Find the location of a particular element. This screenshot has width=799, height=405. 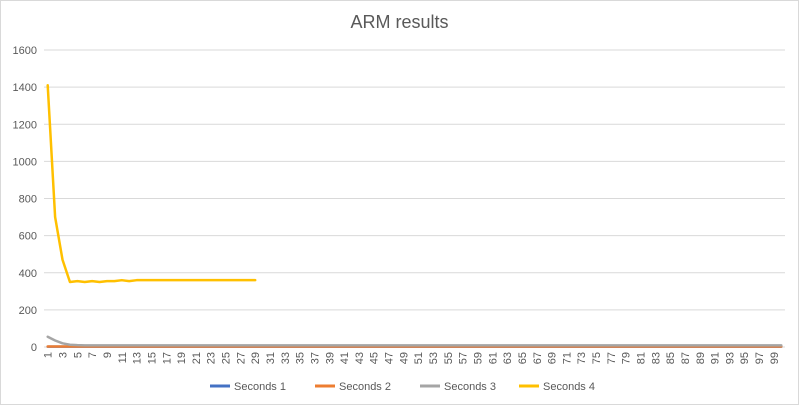

x-tick-label: 73 is located at coordinates (582, 358).